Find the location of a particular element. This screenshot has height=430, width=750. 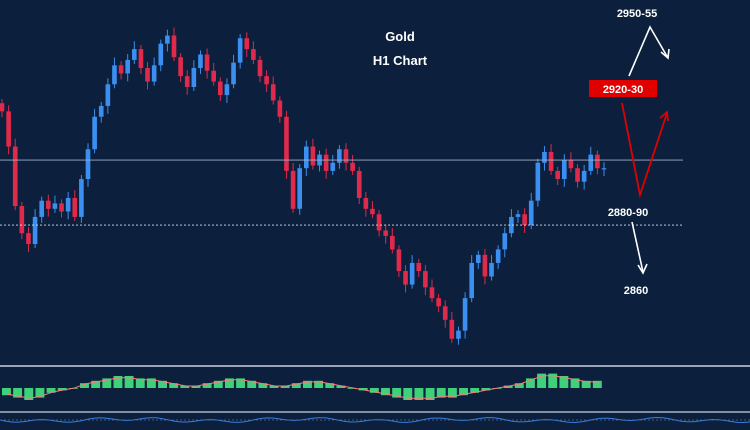

chart-title: Gold is located at coordinates (400, 36).